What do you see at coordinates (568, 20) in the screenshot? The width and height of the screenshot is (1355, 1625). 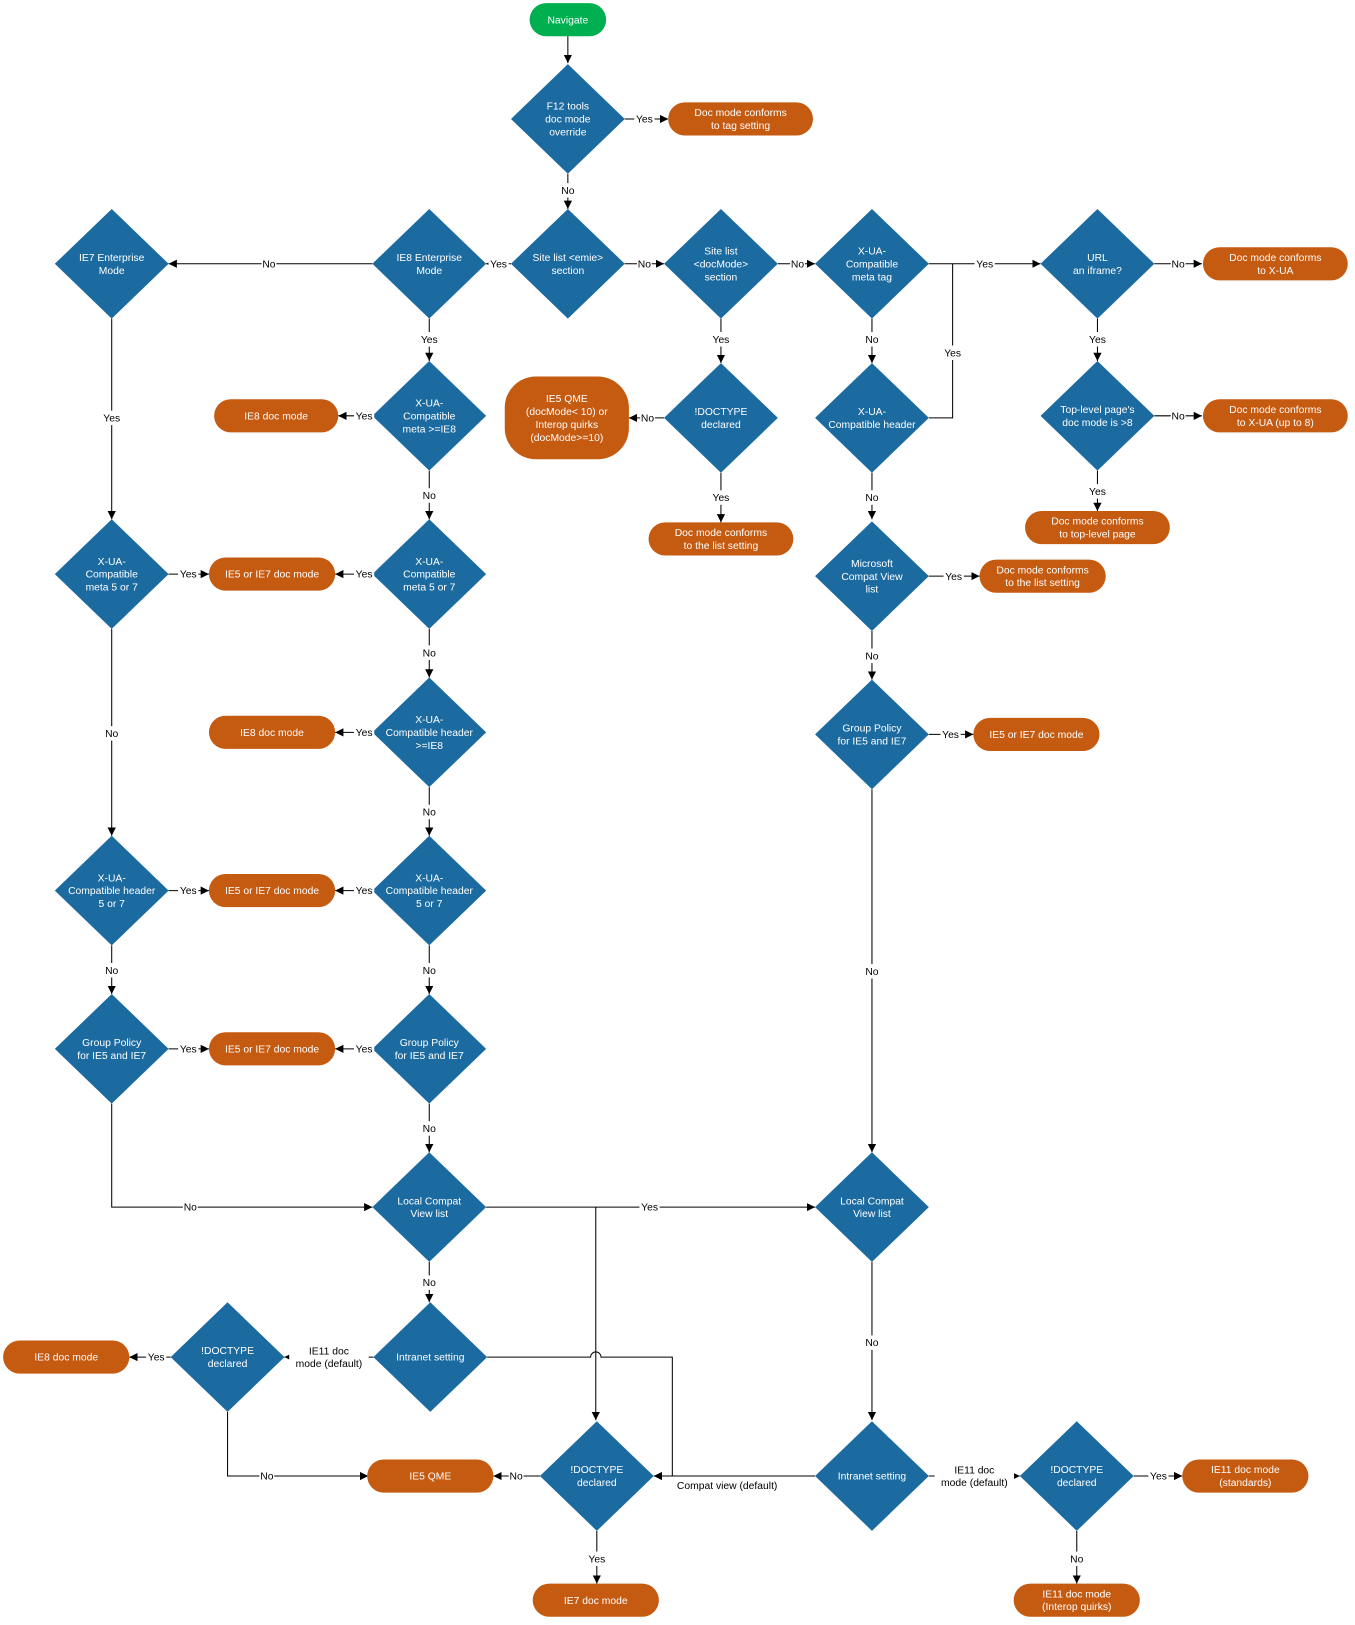 I see `node-navigate: Navigate` at bounding box center [568, 20].